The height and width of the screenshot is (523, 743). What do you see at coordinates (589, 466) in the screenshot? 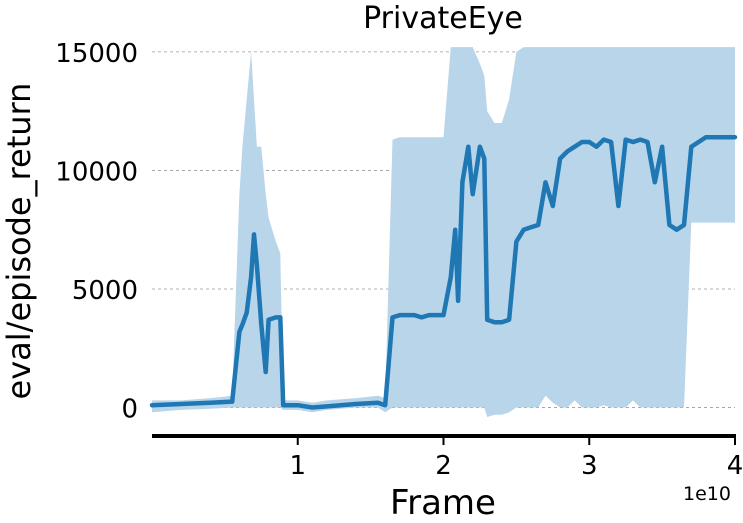
I see `x-tick-label: 3` at bounding box center [589, 466].